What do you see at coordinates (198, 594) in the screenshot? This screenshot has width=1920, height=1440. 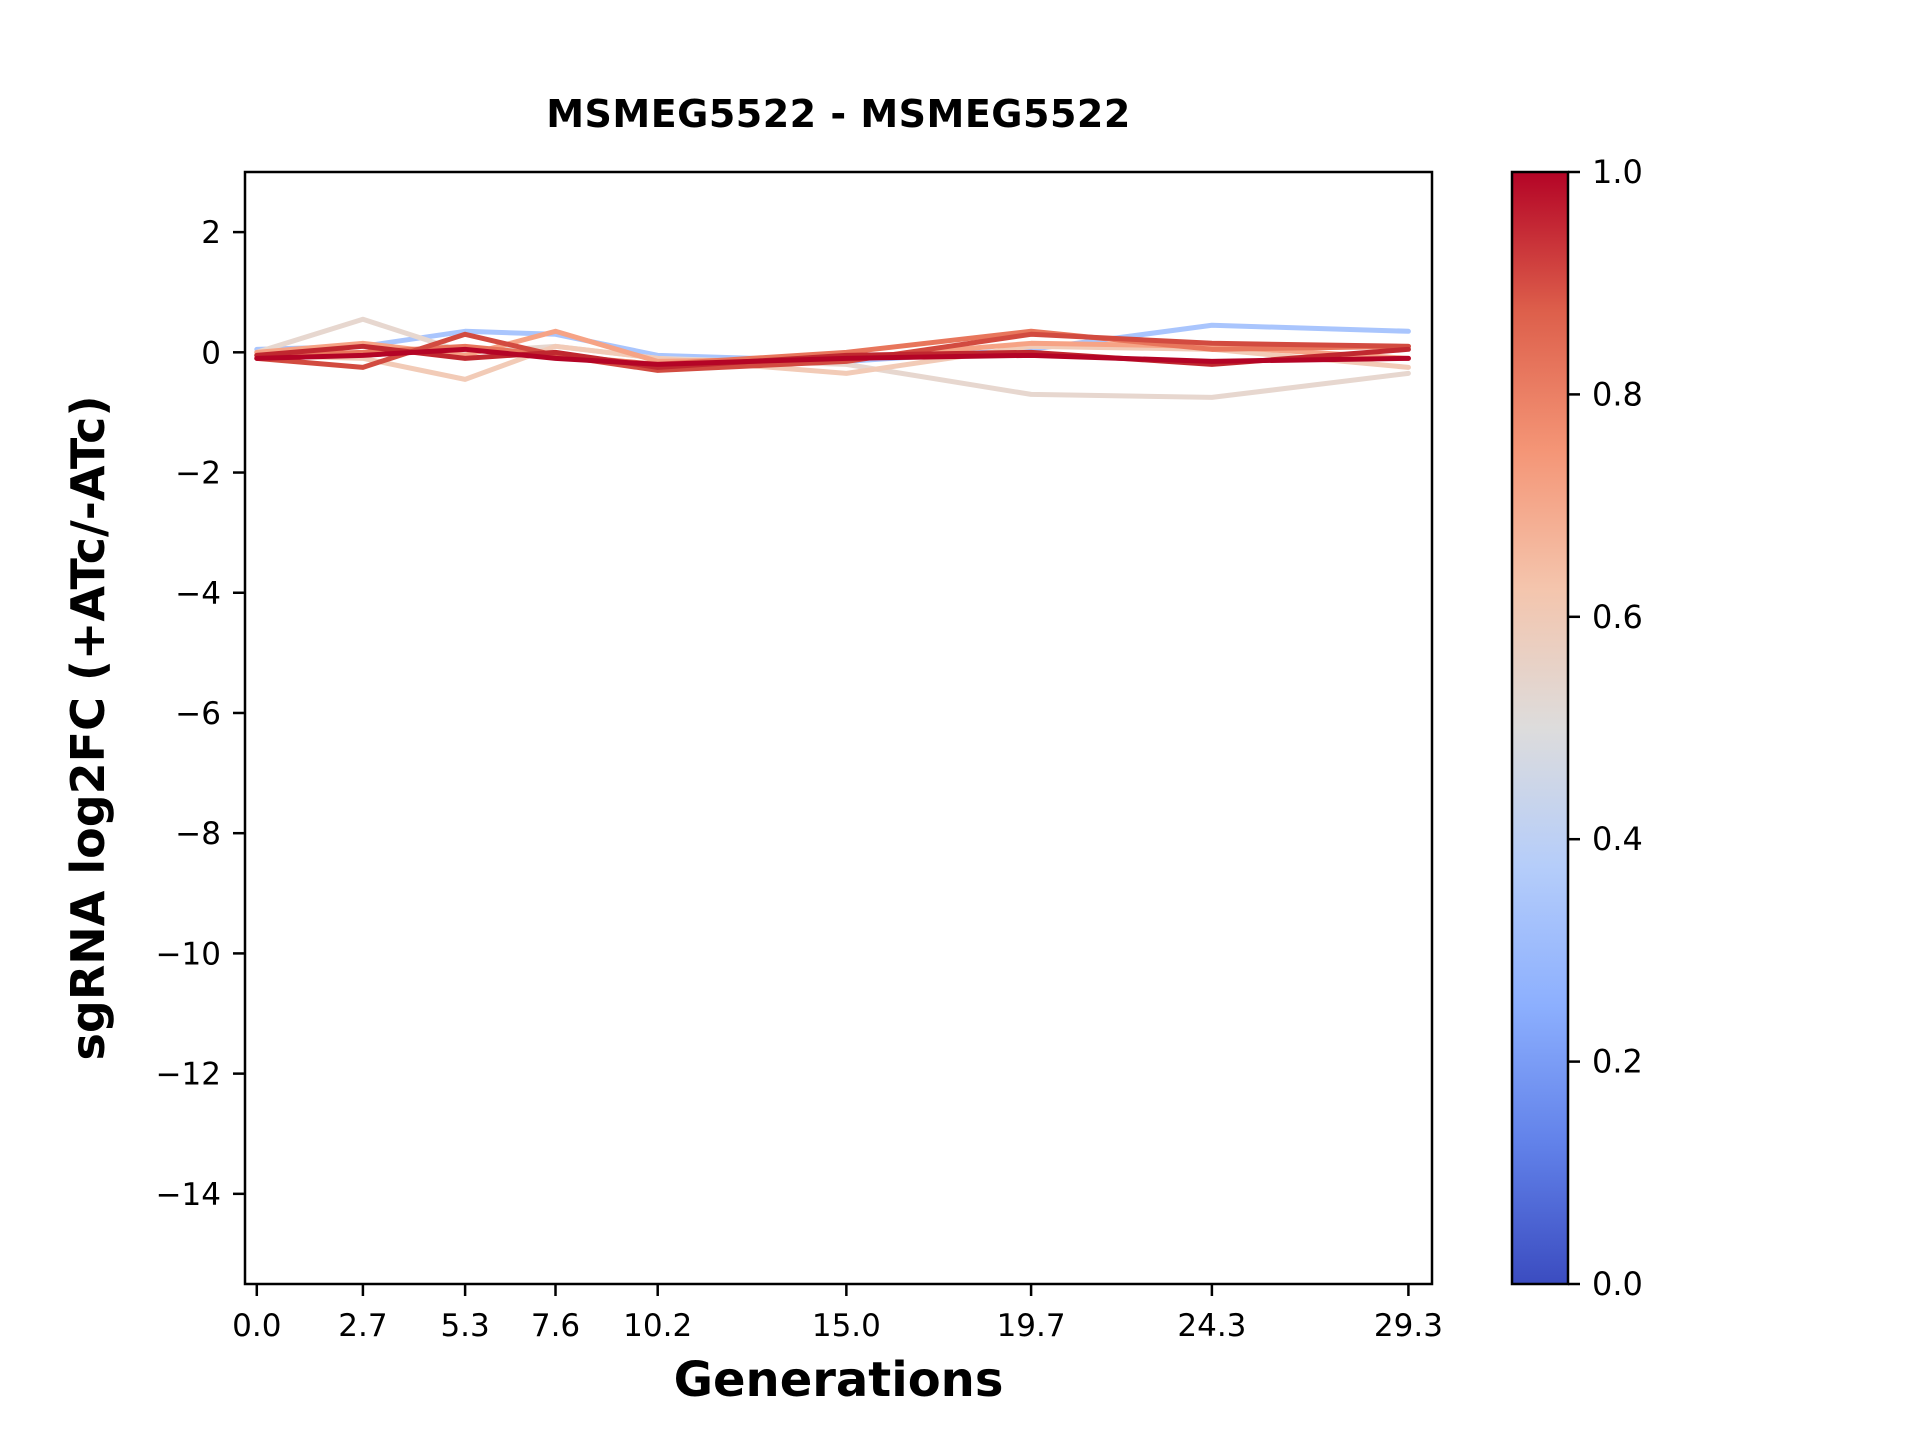 I see `y-tick-label: −4` at bounding box center [198, 594].